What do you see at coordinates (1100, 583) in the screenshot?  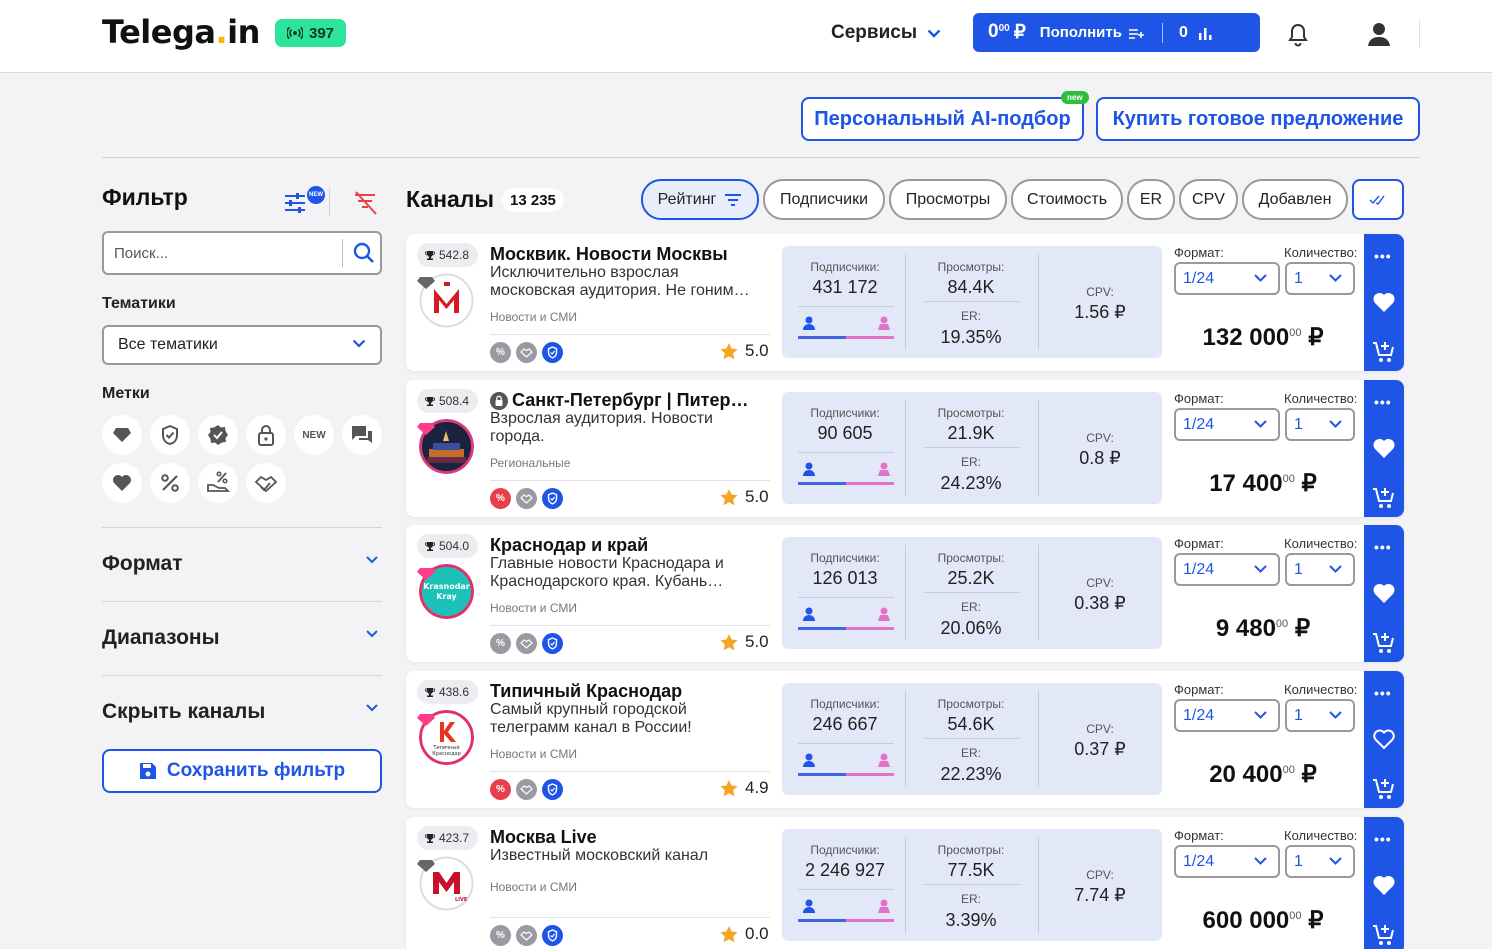 I see `cpv-label: CPV:` at bounding box center [1100, 583].